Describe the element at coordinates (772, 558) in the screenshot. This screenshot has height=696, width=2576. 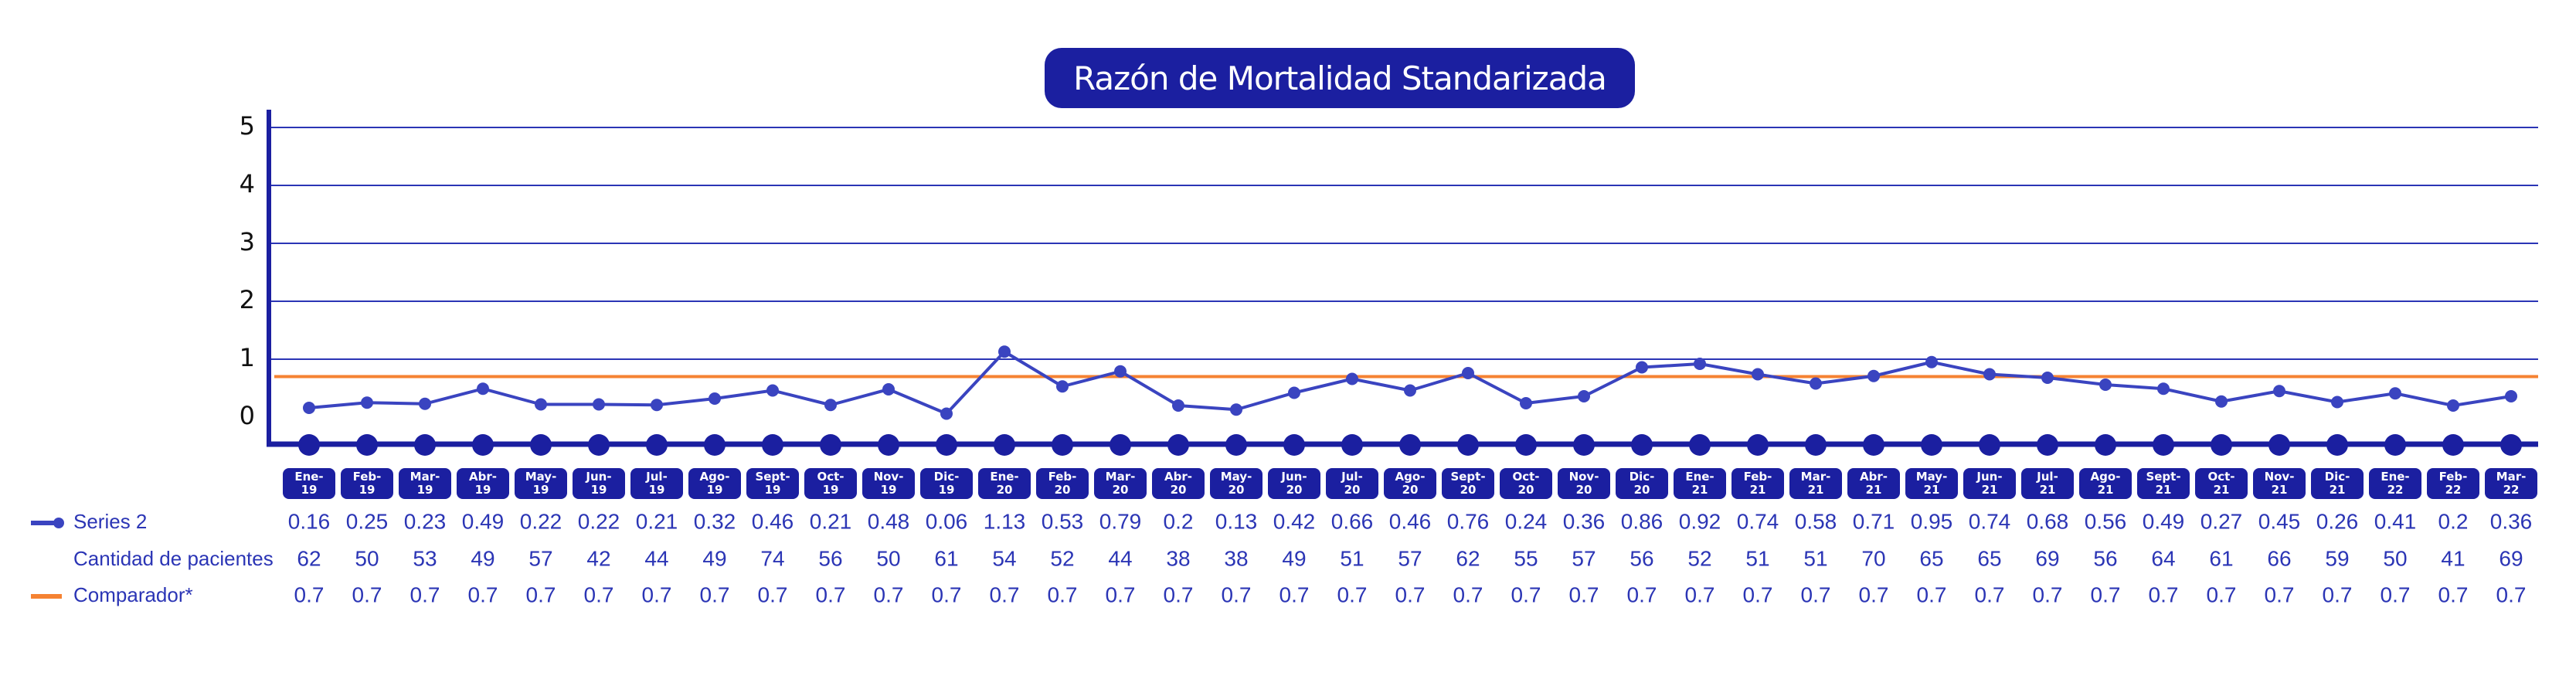
I see `table-cell-pacientes: 74` at that location.